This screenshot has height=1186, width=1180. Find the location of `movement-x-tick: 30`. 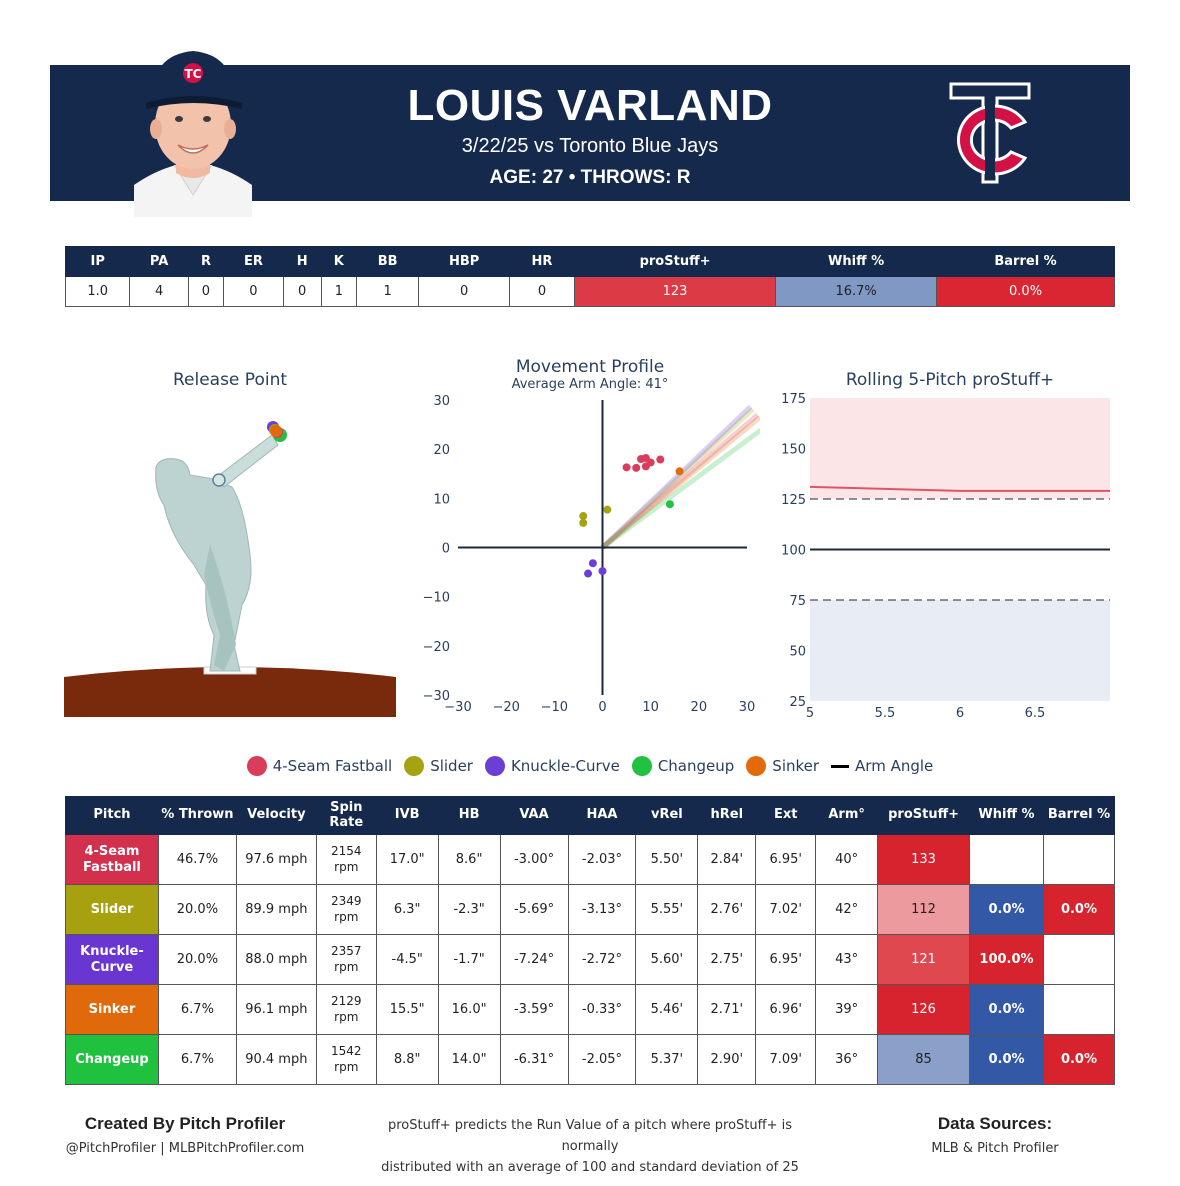

movement-x-tick: 30 is located at coordinates (747, 707).